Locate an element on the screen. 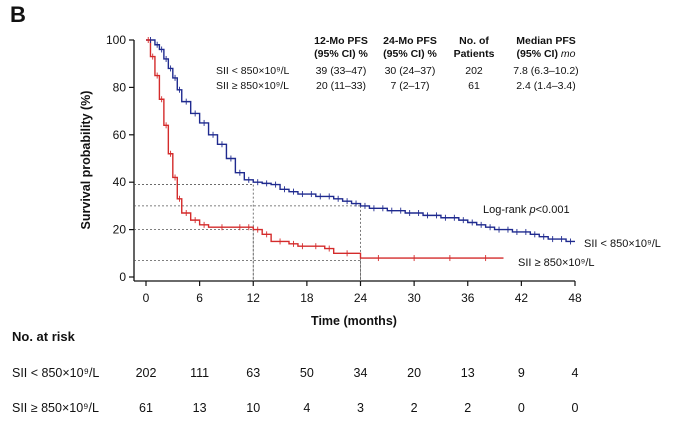 The width and height of the screenshot is (681, 425). y-tick-label-20: 20 is located at coordinates (120, 230).